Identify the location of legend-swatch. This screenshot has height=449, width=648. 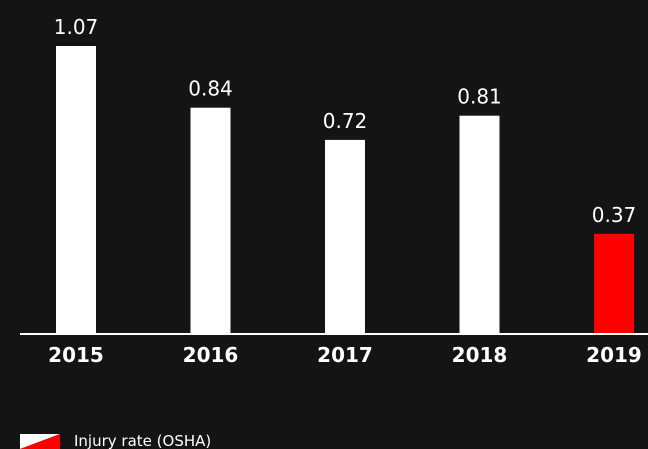
(40, 441).